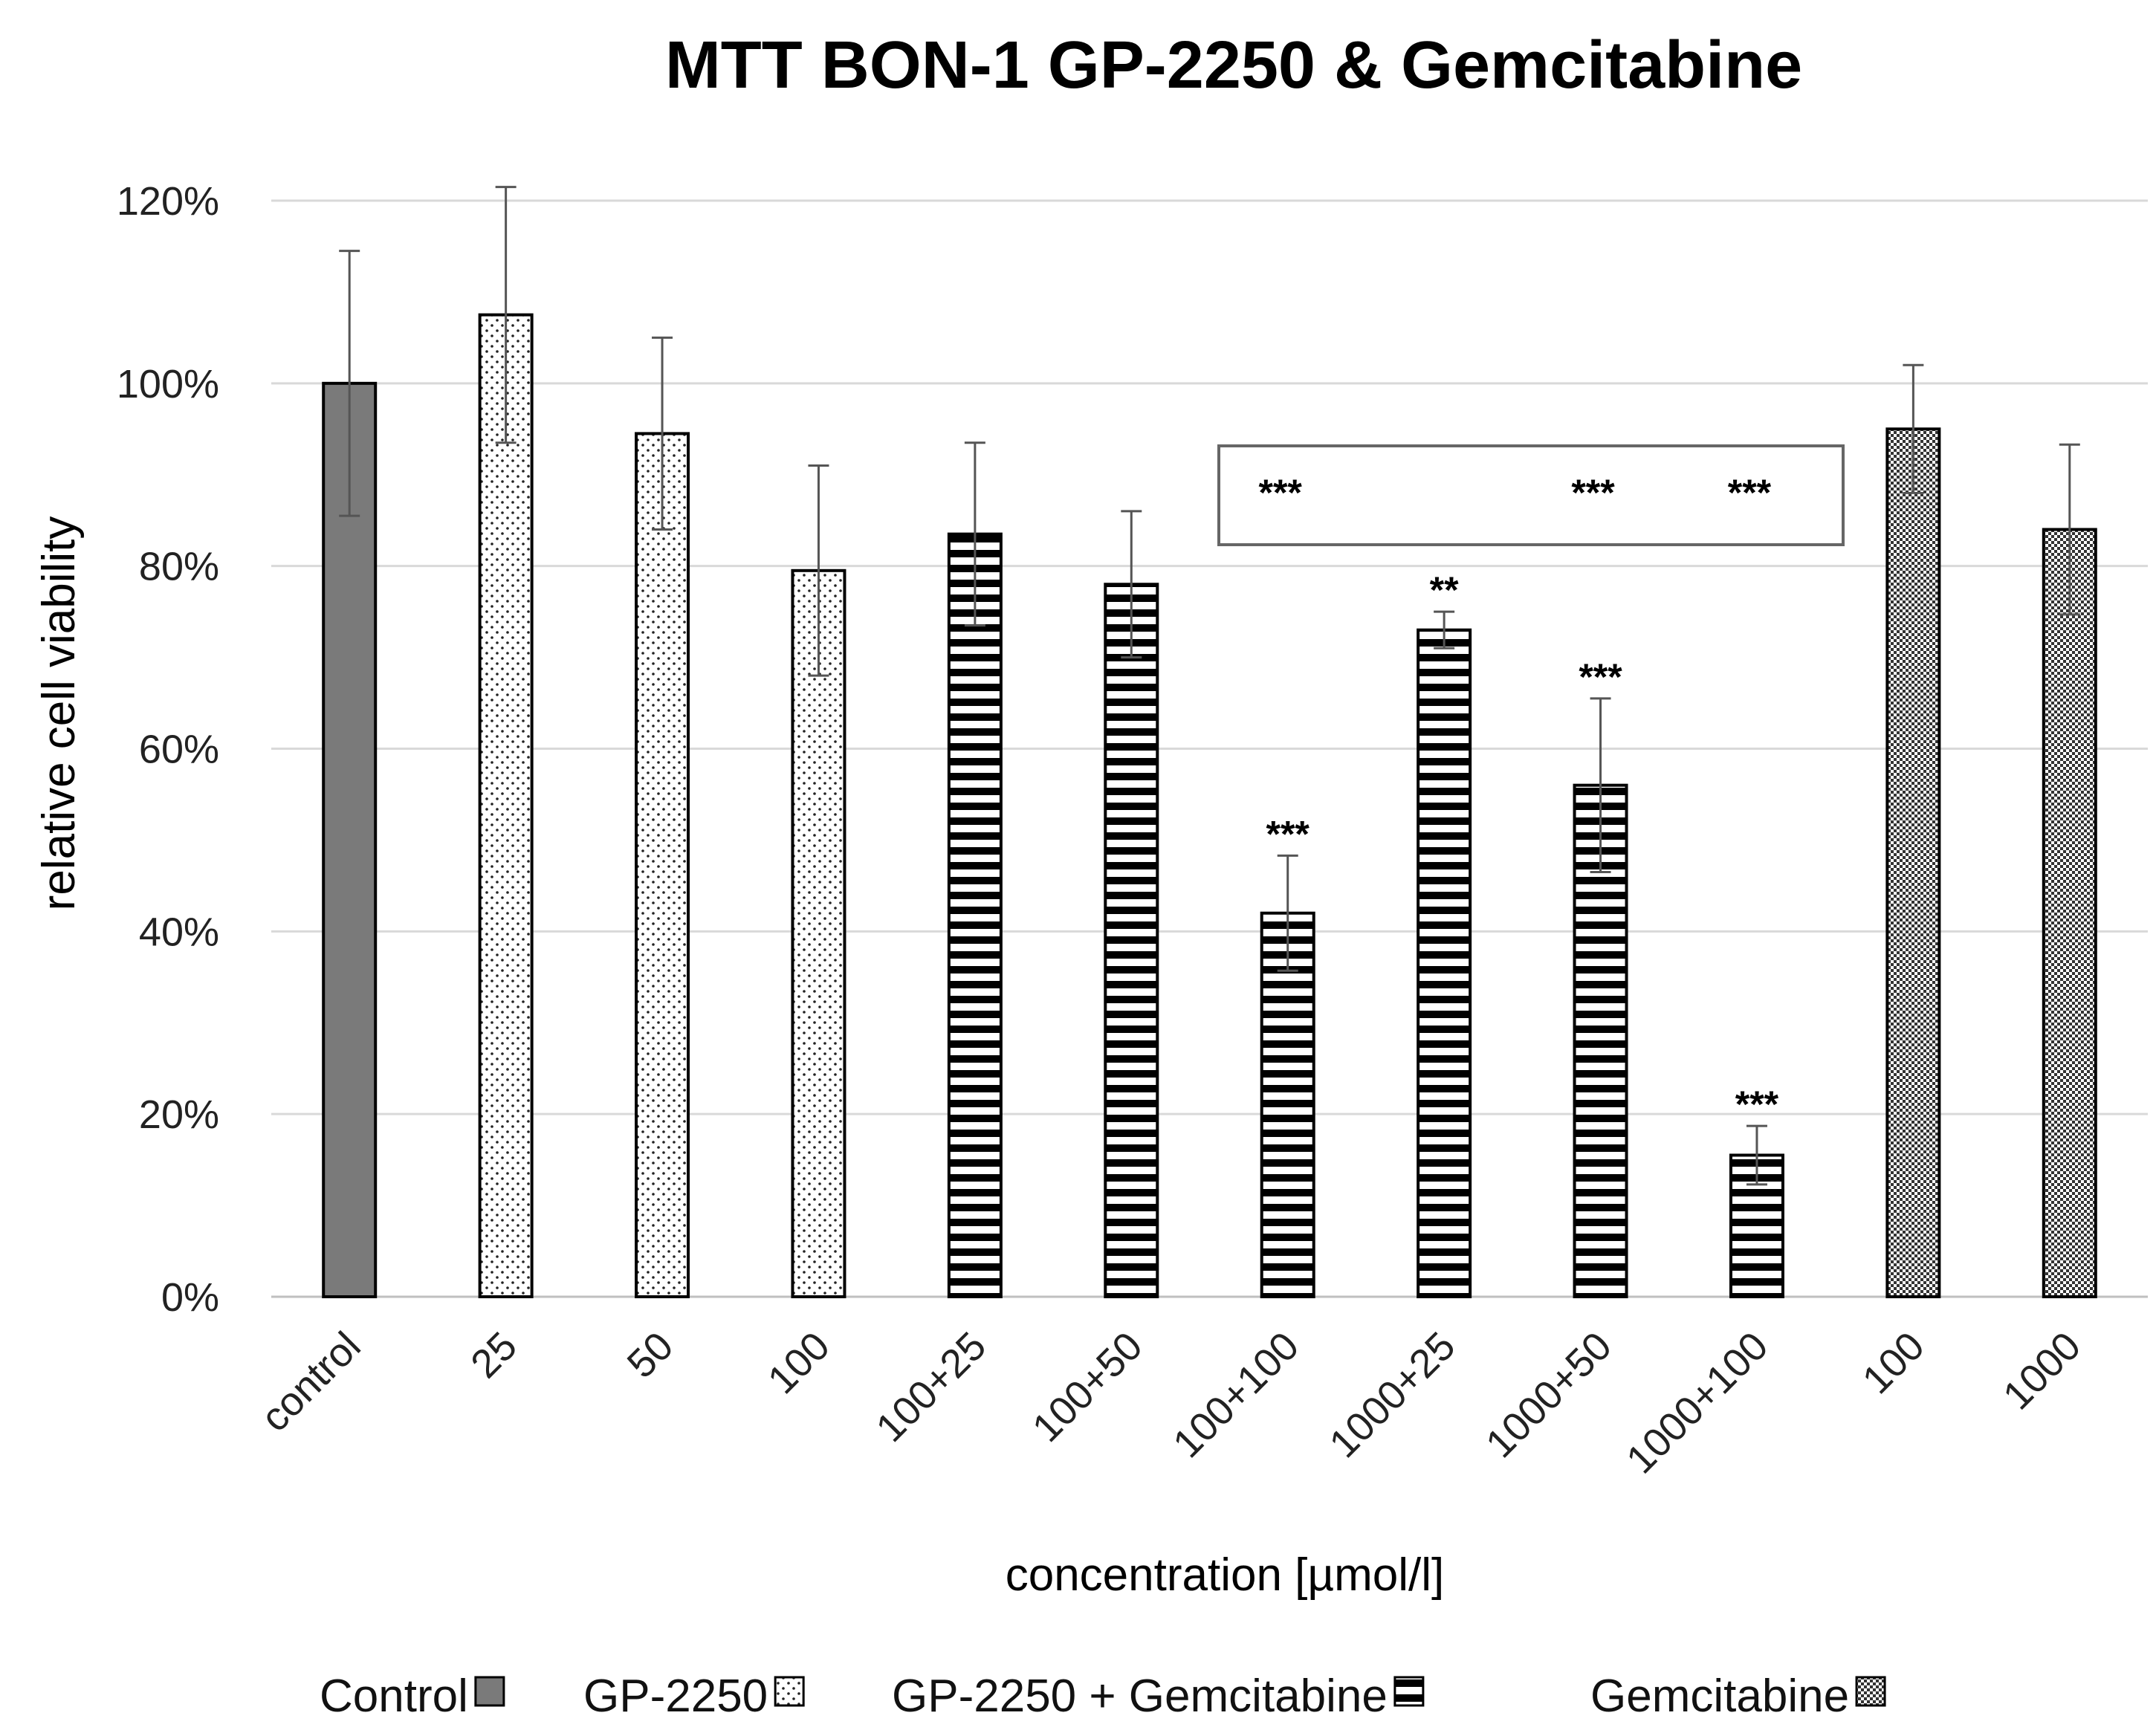 The width and height of the screenshot is (2156, 1730). I want to click on bar-control, so click(350, 839).